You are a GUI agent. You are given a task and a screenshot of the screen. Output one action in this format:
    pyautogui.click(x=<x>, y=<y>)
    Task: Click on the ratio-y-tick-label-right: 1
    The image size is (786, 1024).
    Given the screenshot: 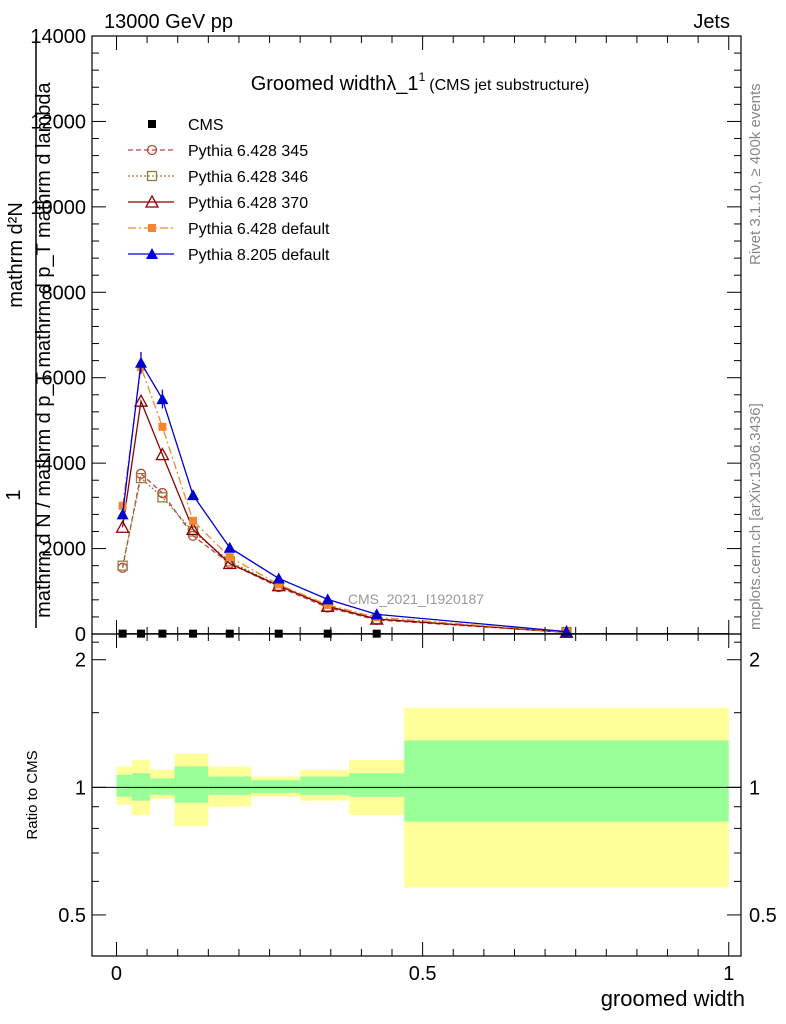 What is the action you would take?
    pyautogui.click(x=754, y=788)
    